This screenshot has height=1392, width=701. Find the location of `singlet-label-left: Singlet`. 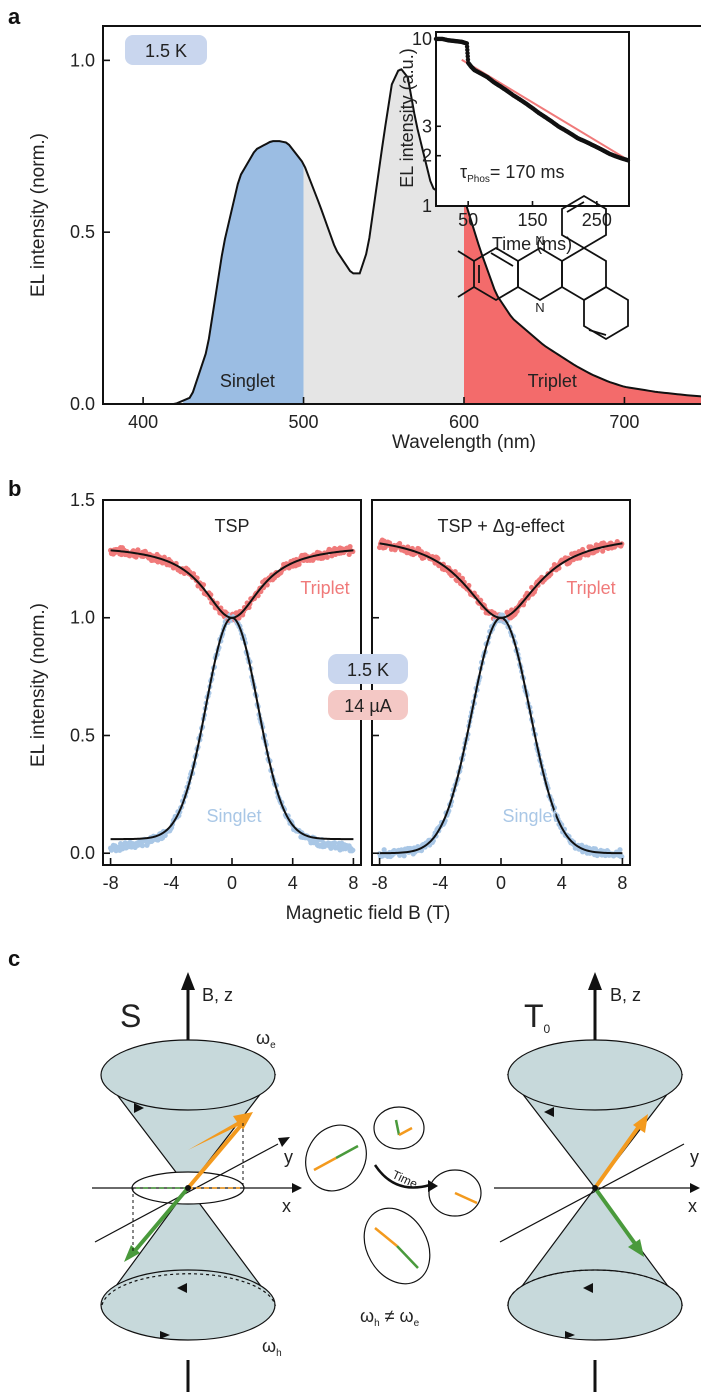

singlet-label-left: Singlet is located at coordinates (233, 816).